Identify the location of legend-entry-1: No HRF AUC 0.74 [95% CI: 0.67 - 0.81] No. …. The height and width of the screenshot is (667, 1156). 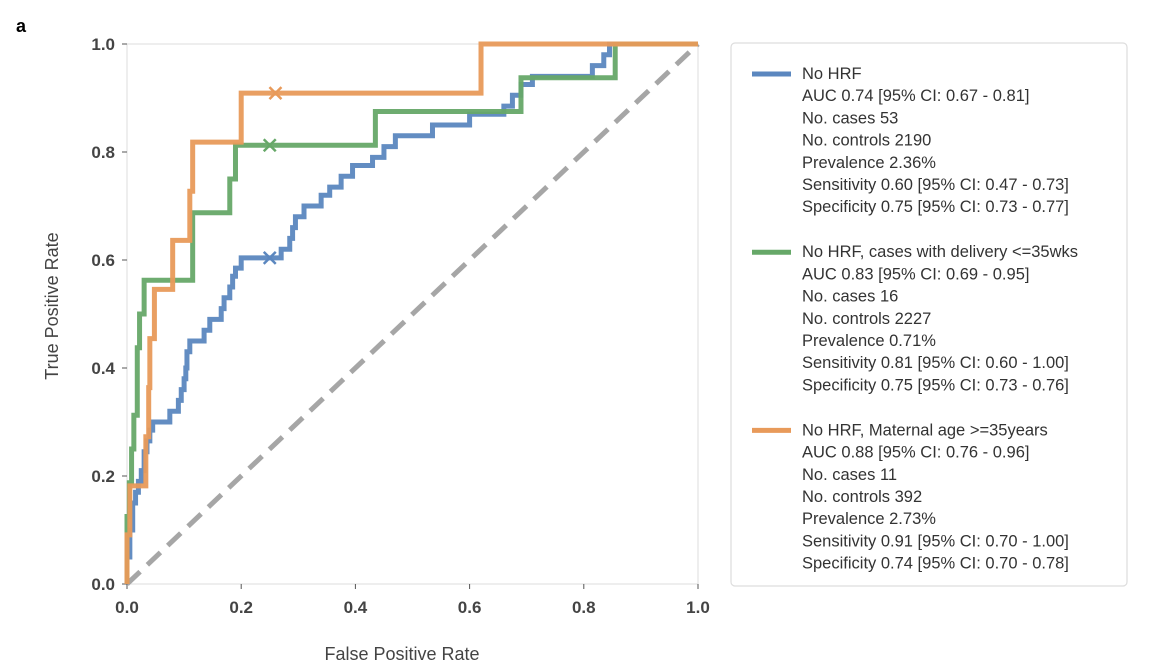
(910, 140).